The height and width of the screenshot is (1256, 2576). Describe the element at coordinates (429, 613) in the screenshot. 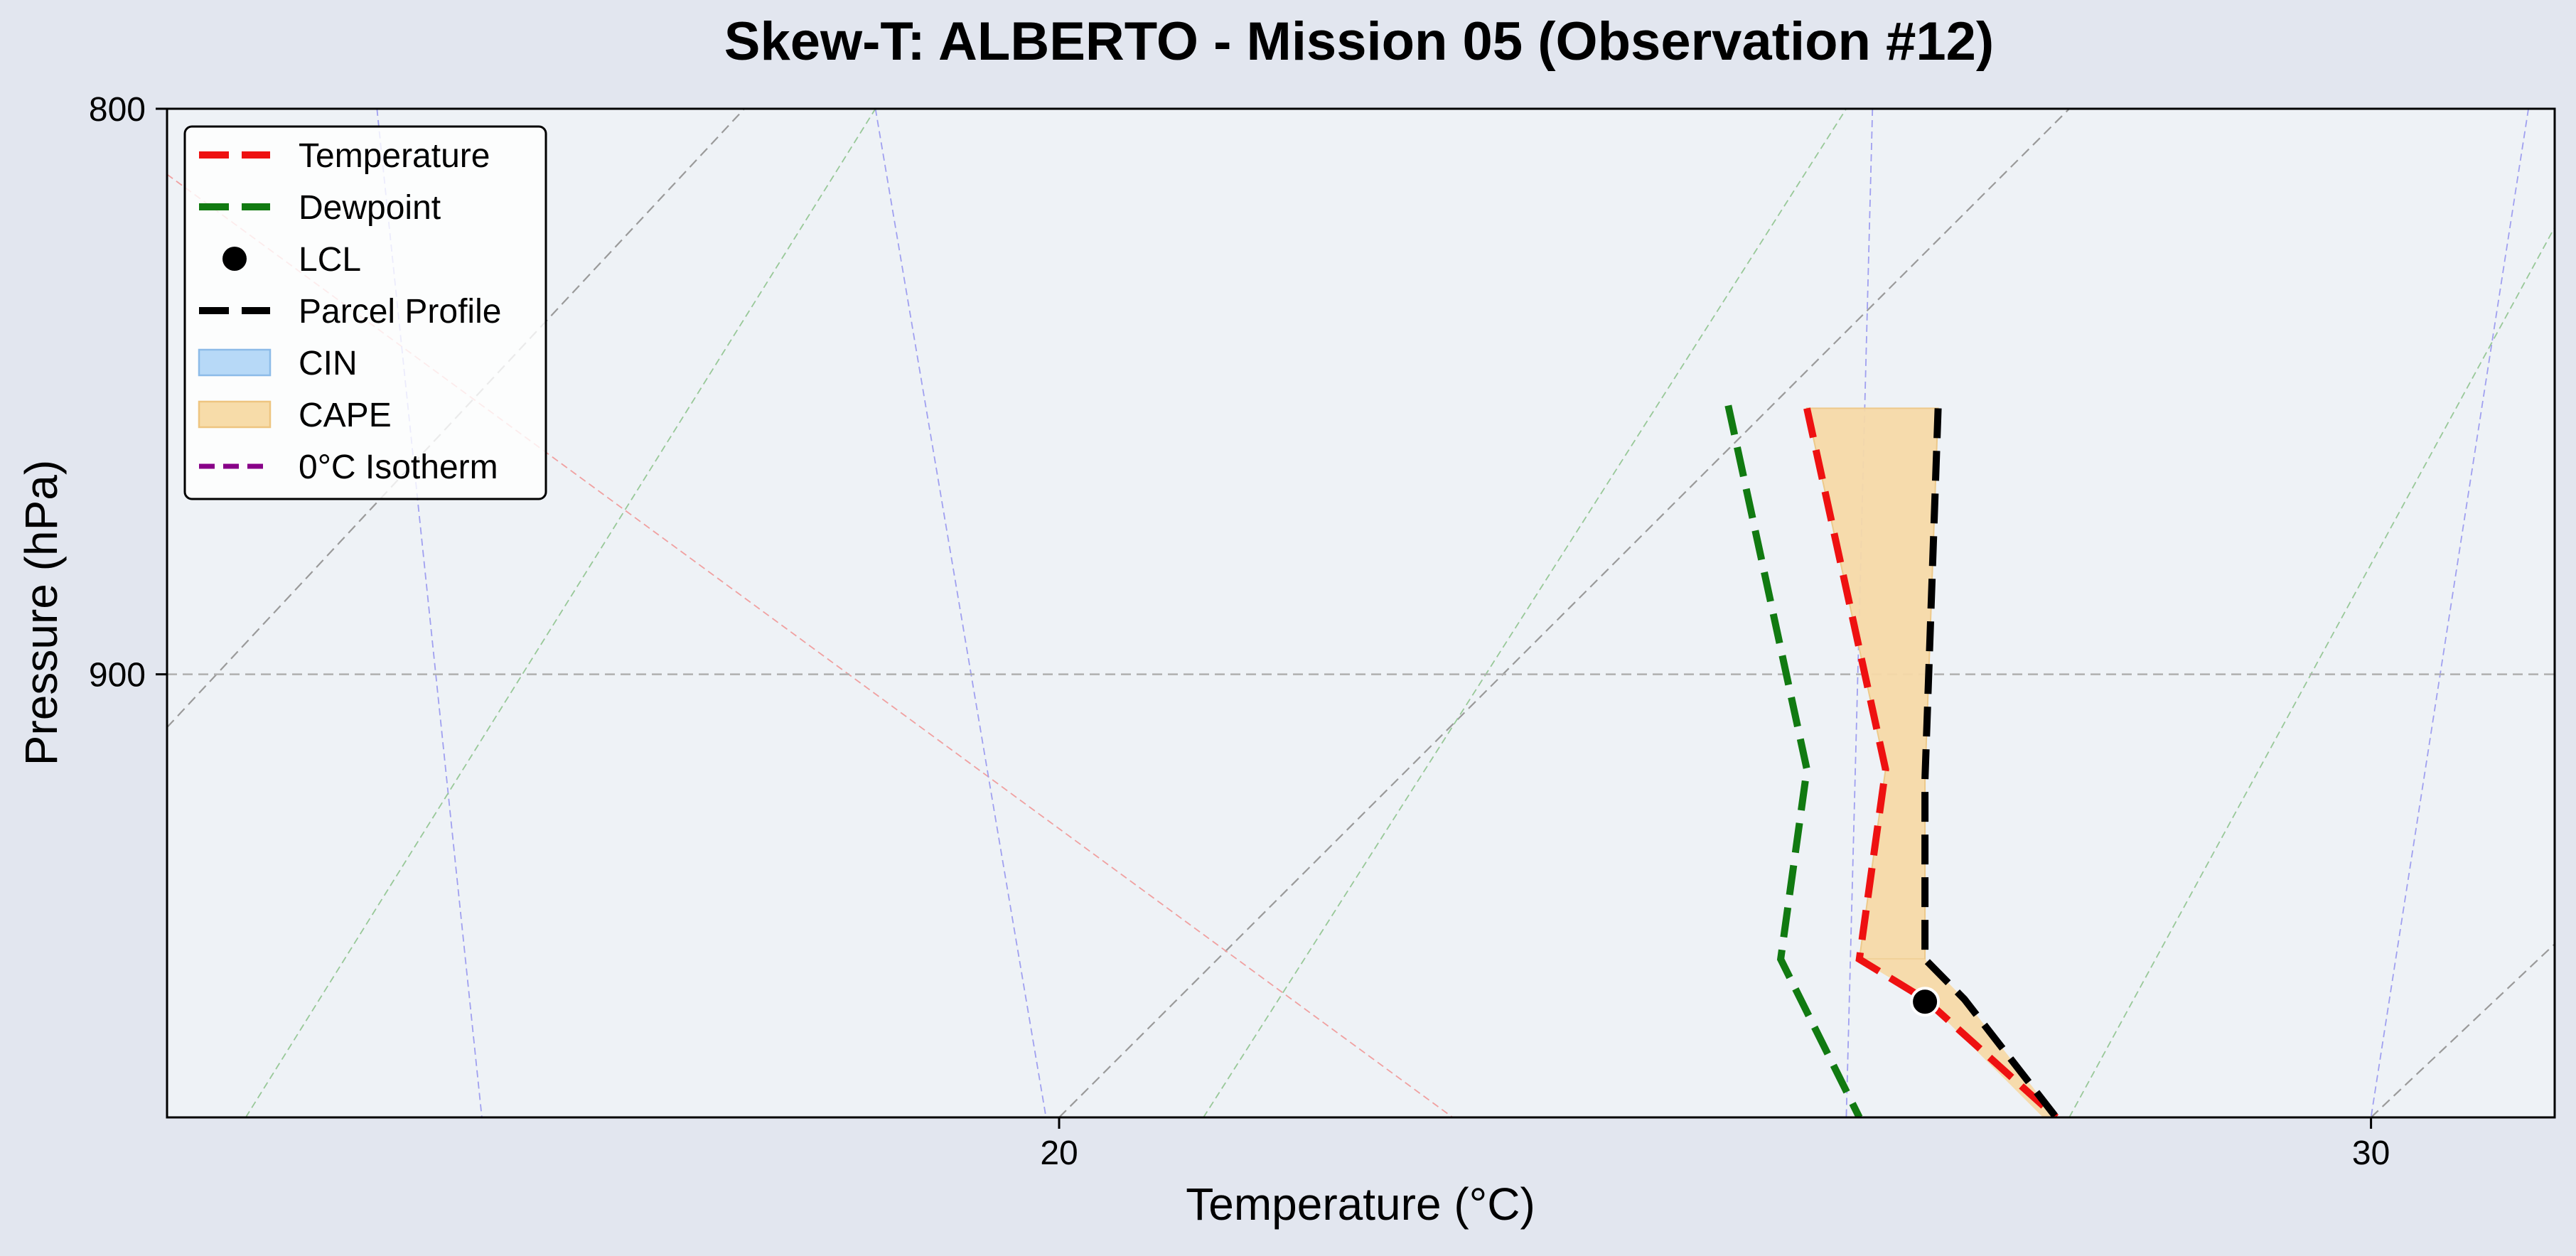

I see `moist-adiabat` at that location.